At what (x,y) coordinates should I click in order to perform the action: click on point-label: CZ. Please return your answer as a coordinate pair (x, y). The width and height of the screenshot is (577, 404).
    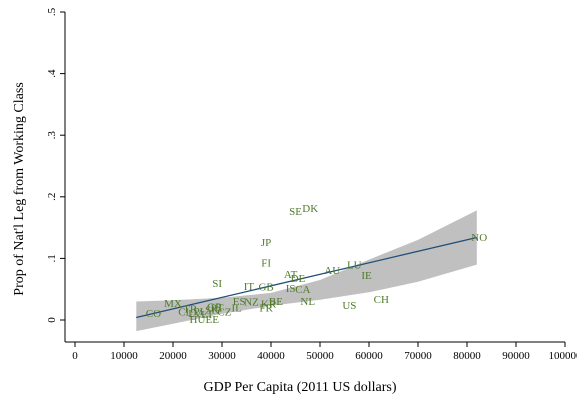
    Looking at the image, I should click on (224, 312).